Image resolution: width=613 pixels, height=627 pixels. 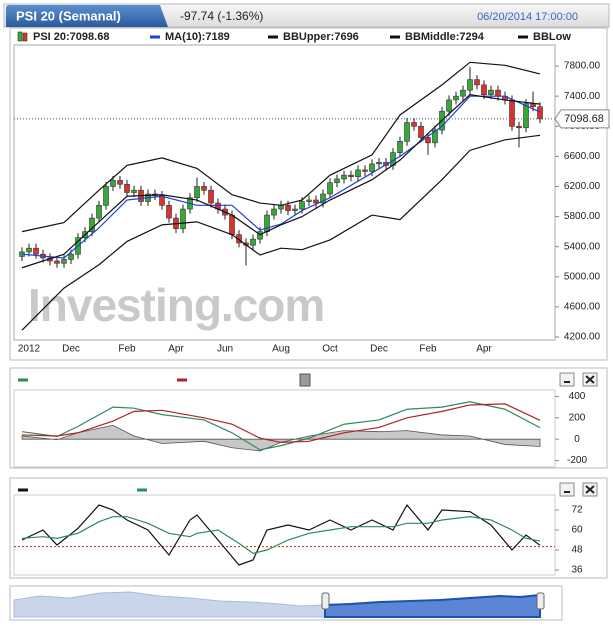 I want to click on watermark: Investing.com, so click(x=176, y=305).